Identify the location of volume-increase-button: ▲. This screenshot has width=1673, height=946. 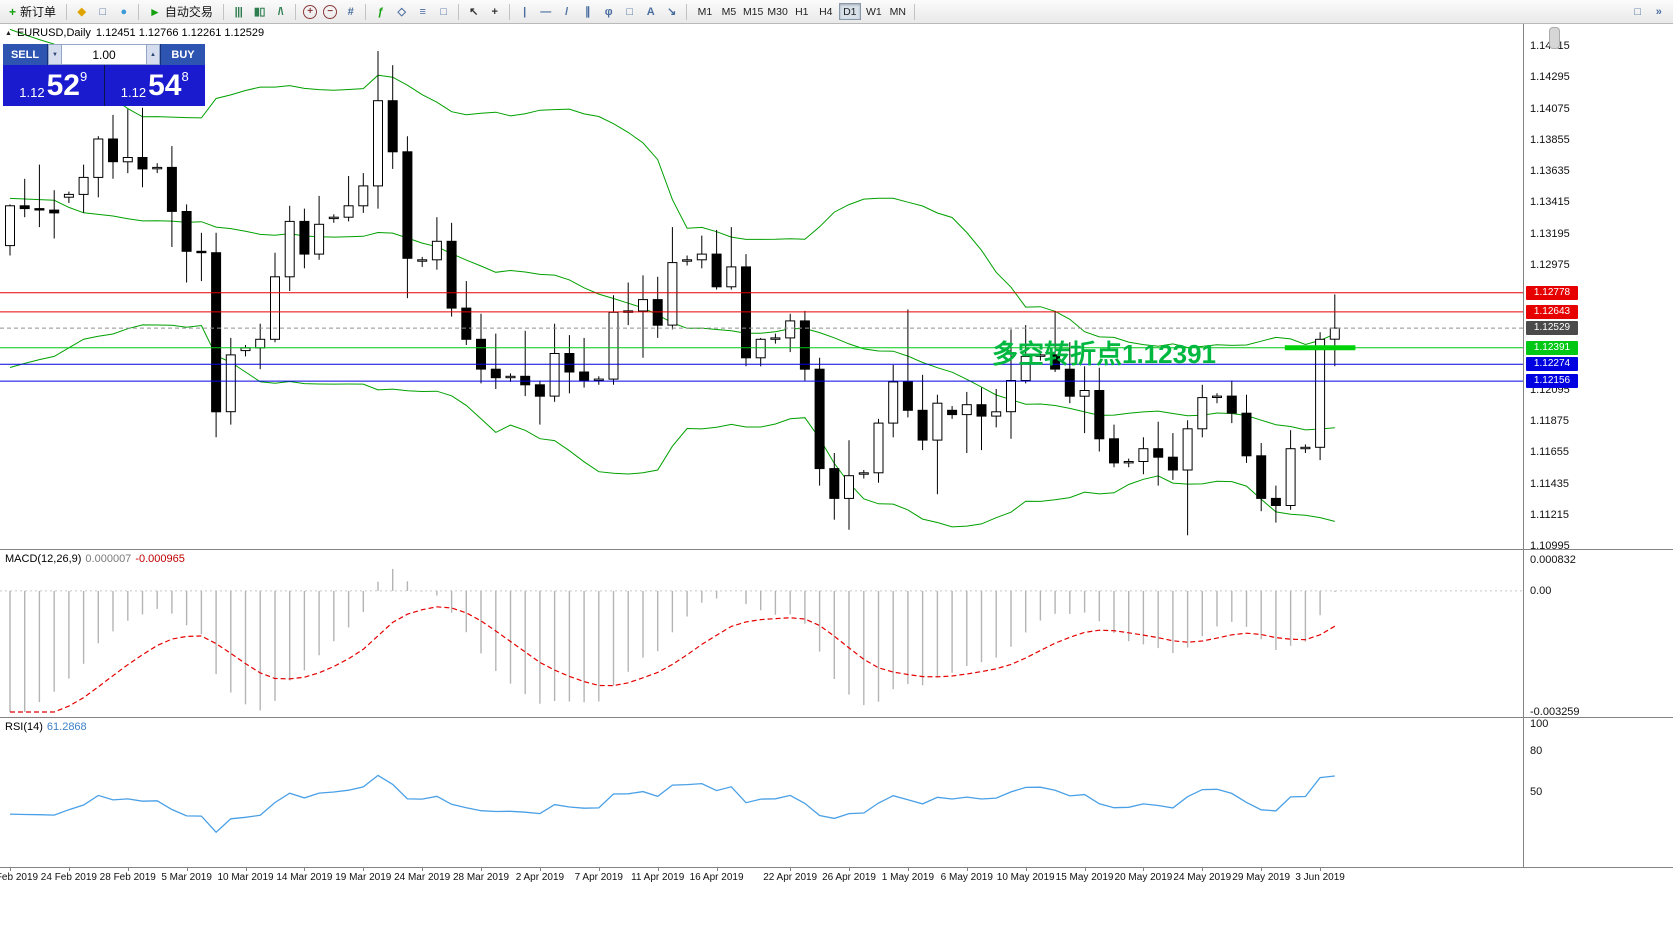
(153, 54).